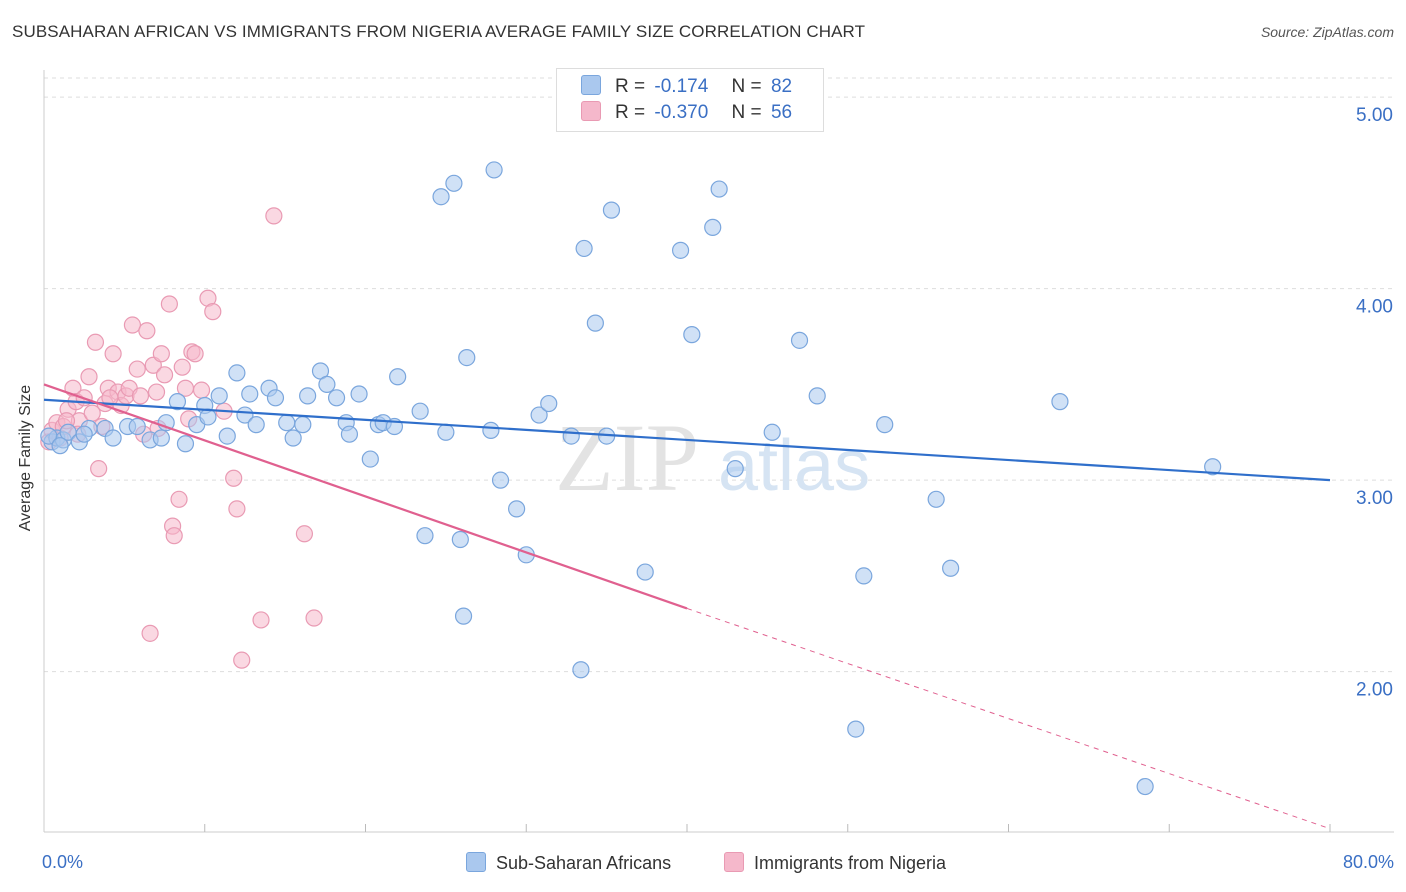 Image resolution: width=1406 pixels, height=892 pixels. What do you see at coordinates (365, 496) in the screenshot?
I see `nigeria-trend-line` at bounding box center [365, 496].